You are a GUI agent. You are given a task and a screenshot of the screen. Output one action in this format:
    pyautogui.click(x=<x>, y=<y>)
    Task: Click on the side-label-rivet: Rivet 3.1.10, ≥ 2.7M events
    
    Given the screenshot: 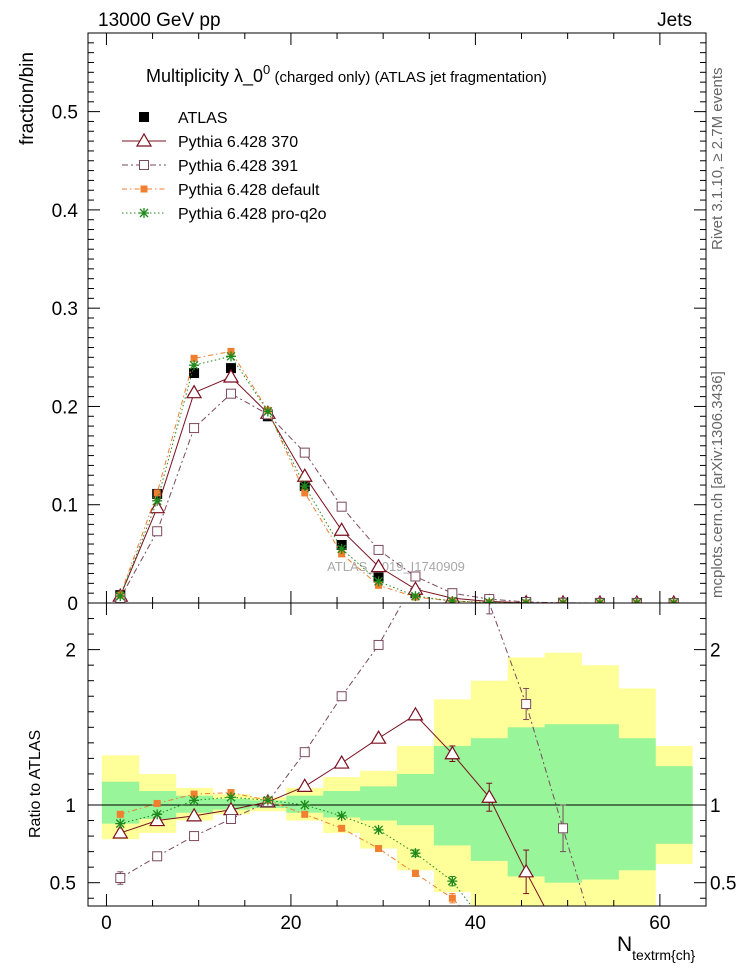 What is the action you would take?
    pyautogui.click(x=717, y=159)
    